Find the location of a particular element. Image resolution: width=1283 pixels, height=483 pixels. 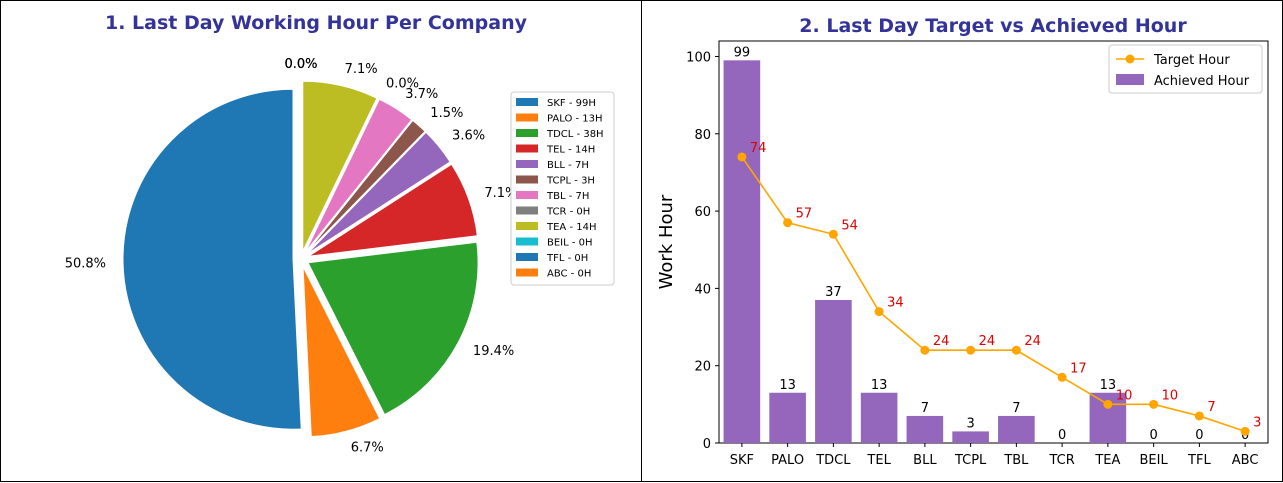

y-tick-label: 20 is located at coordinates (702, 367).